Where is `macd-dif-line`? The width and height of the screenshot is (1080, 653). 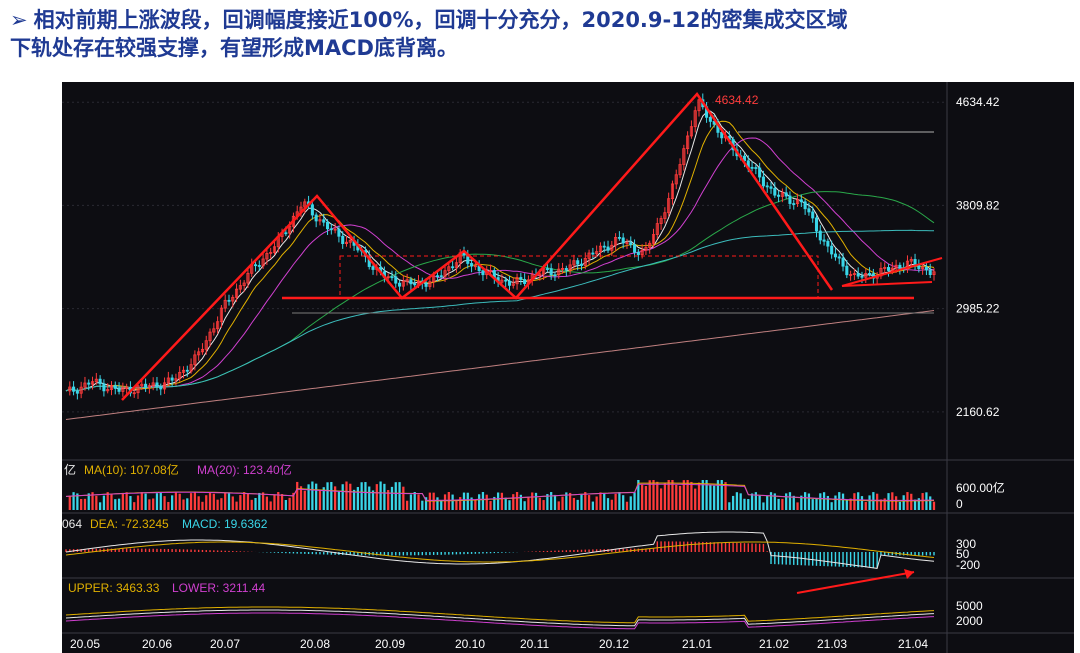
macd-dif-line is located at coordinates (500, 550).